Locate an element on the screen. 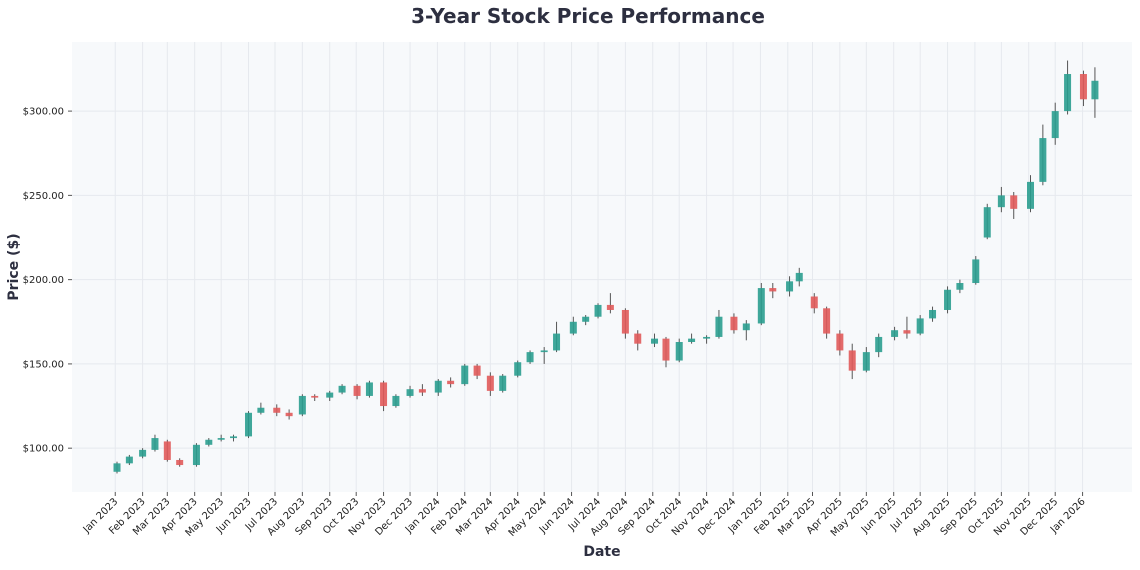 The height and width of the screenshot is (570, 1140). y-tick-label: $150.00 is located at coordinates (43, 364).